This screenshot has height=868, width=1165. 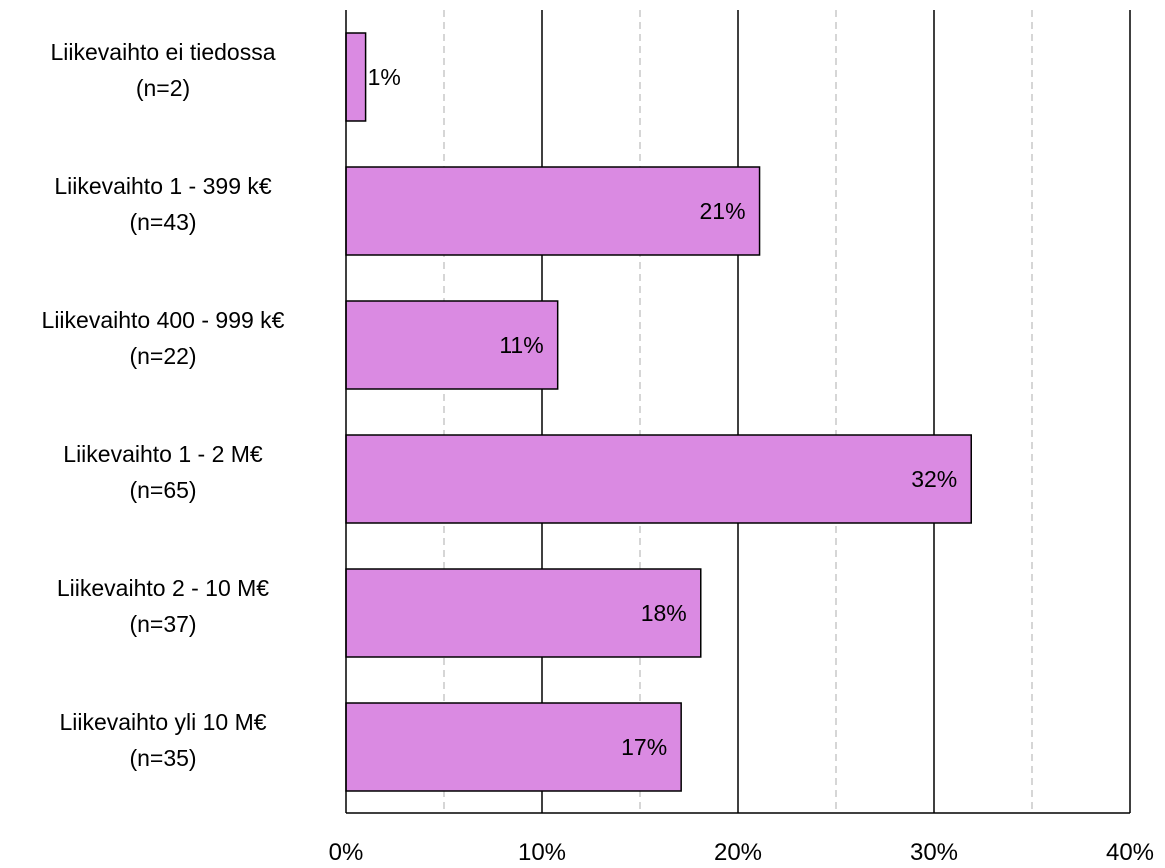 What do you see at coordinates (162, 52) in the screenshot?
I see `category-label: Liikevaihto ei tiedossa` at bounding box center [162, 52].